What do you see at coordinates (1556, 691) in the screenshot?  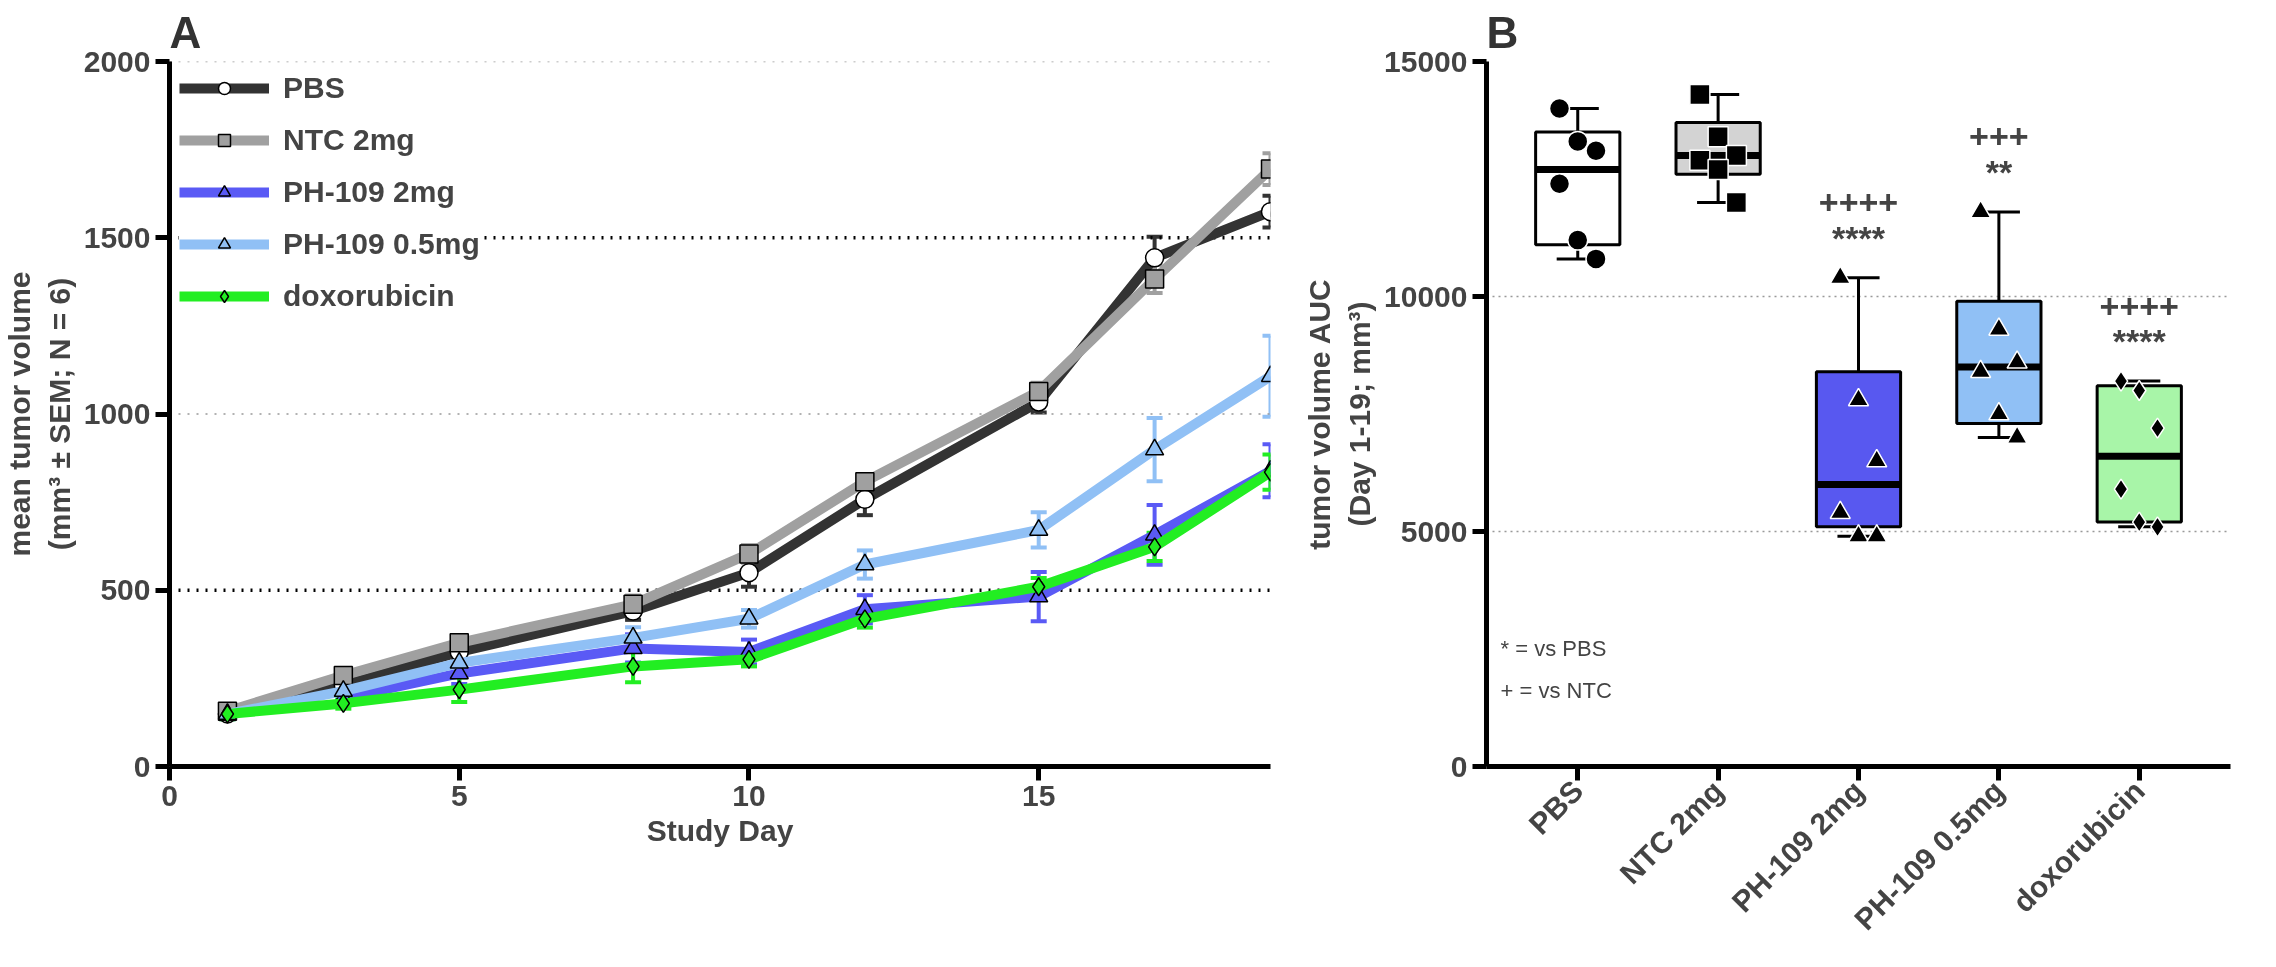 I see `annotation: + = vs NTC` at bounding box center [1556, 691].